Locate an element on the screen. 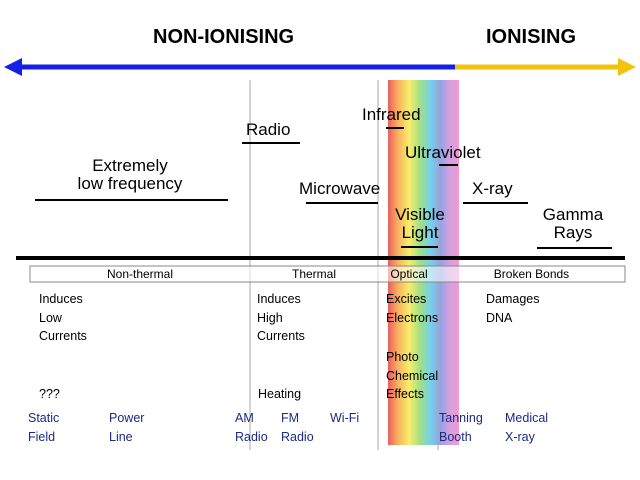 The image size is (640, 480). application-static-field: Static Field is located at coordinates (44, 427).